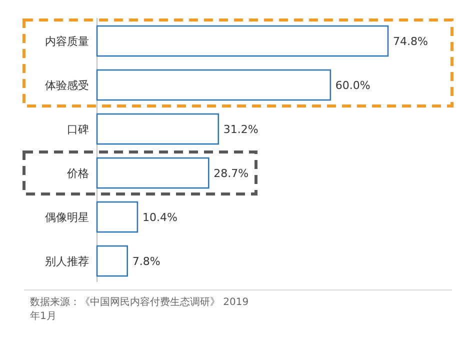 This screenshot has height=345, width=474. Describe the element at coordinates (67, 261) in the screenshot. I see `y-tick-label: 别人推荐` at that location.